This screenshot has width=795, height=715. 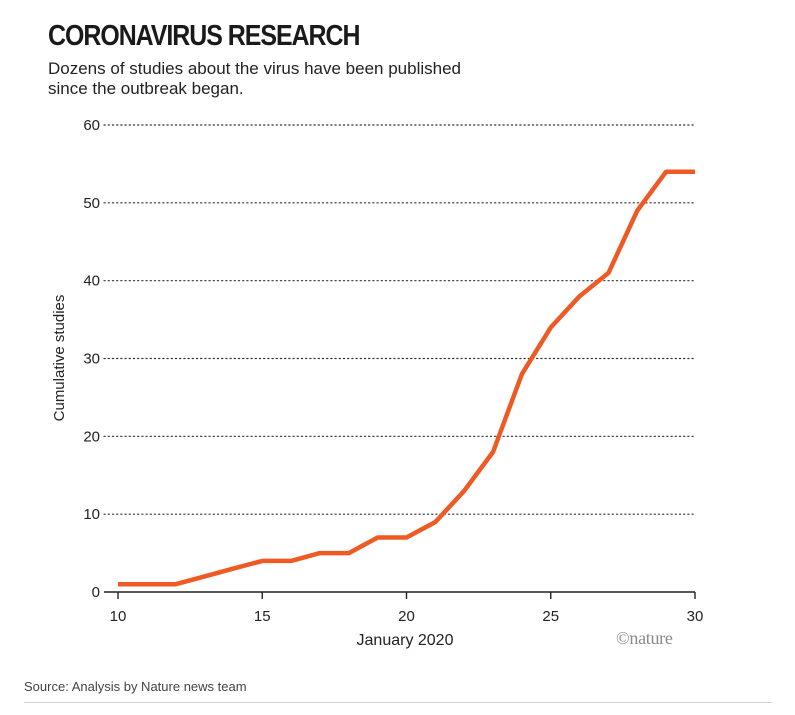 What do you see at coordinates (91, 514) in the screenshot?
I see `y-tick-label: 10` at bounding box center [91, 514].